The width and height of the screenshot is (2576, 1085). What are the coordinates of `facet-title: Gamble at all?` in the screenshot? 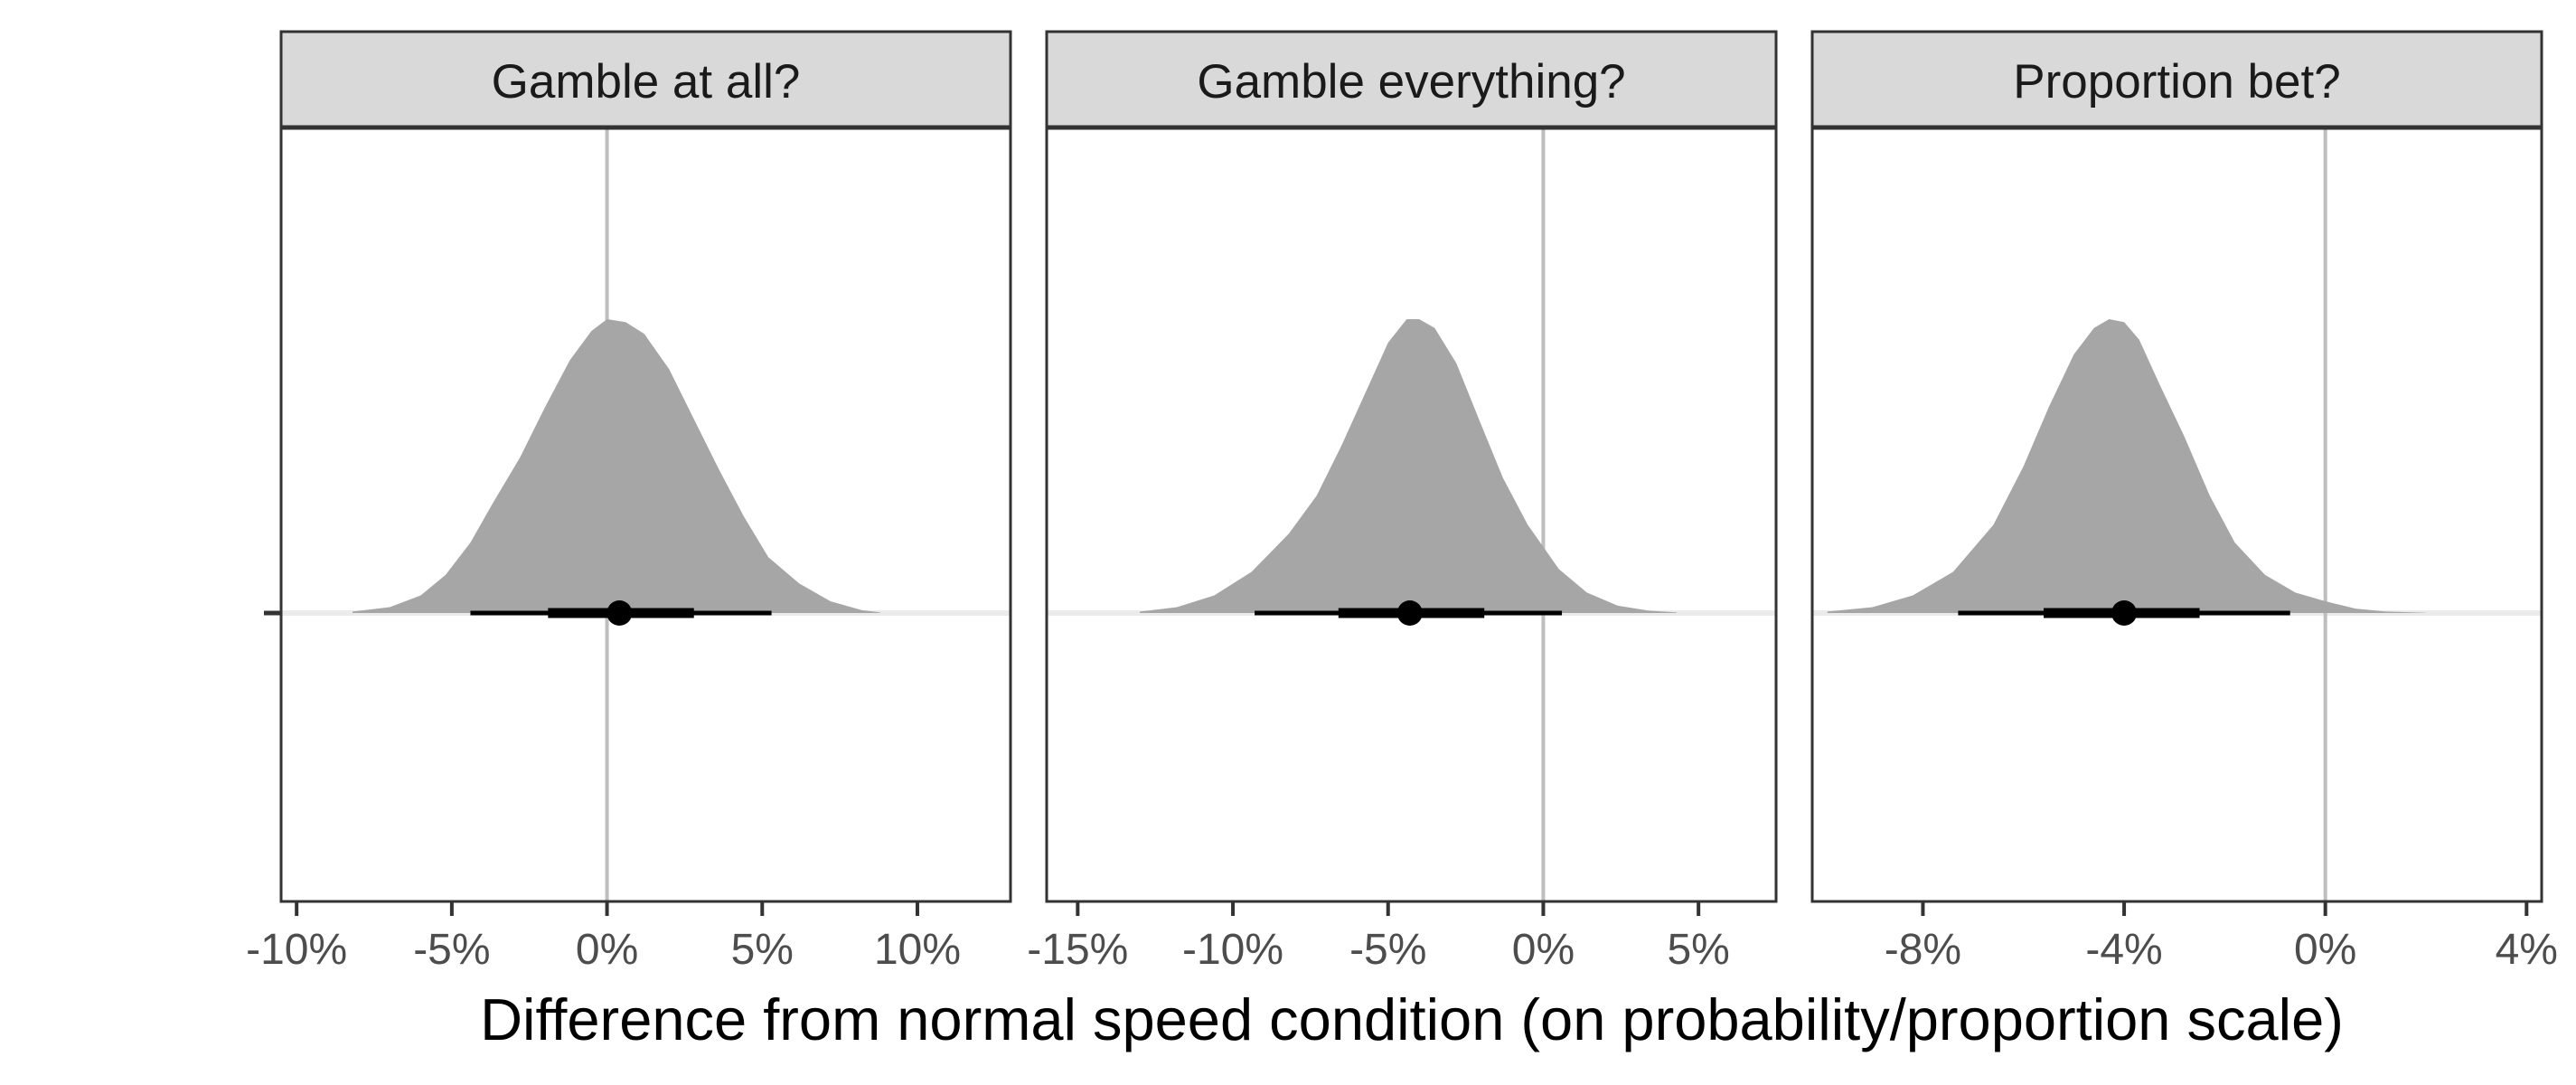 It's located at (647, 82).